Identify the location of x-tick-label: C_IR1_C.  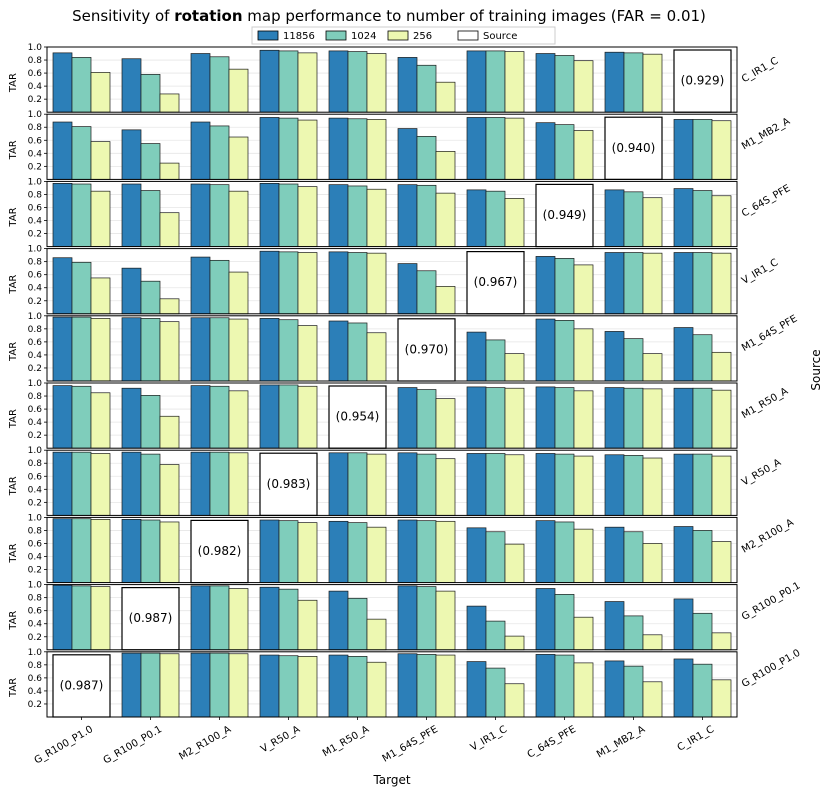
(696, 739).